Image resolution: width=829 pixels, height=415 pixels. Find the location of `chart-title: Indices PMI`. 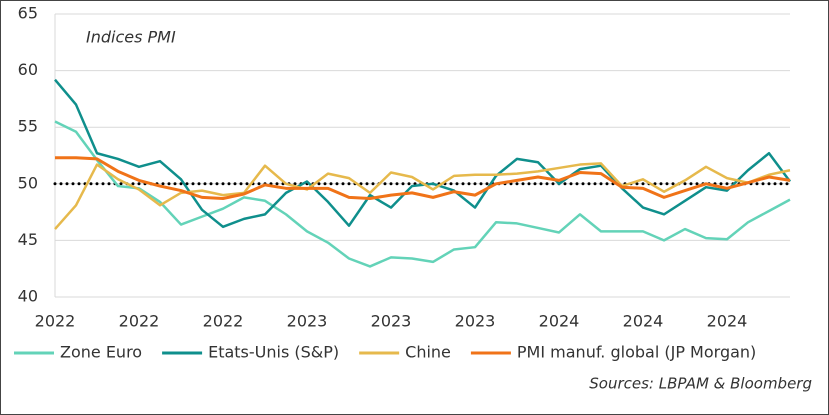

chart-title: Indices PMI is located at coordinates (131, 37).